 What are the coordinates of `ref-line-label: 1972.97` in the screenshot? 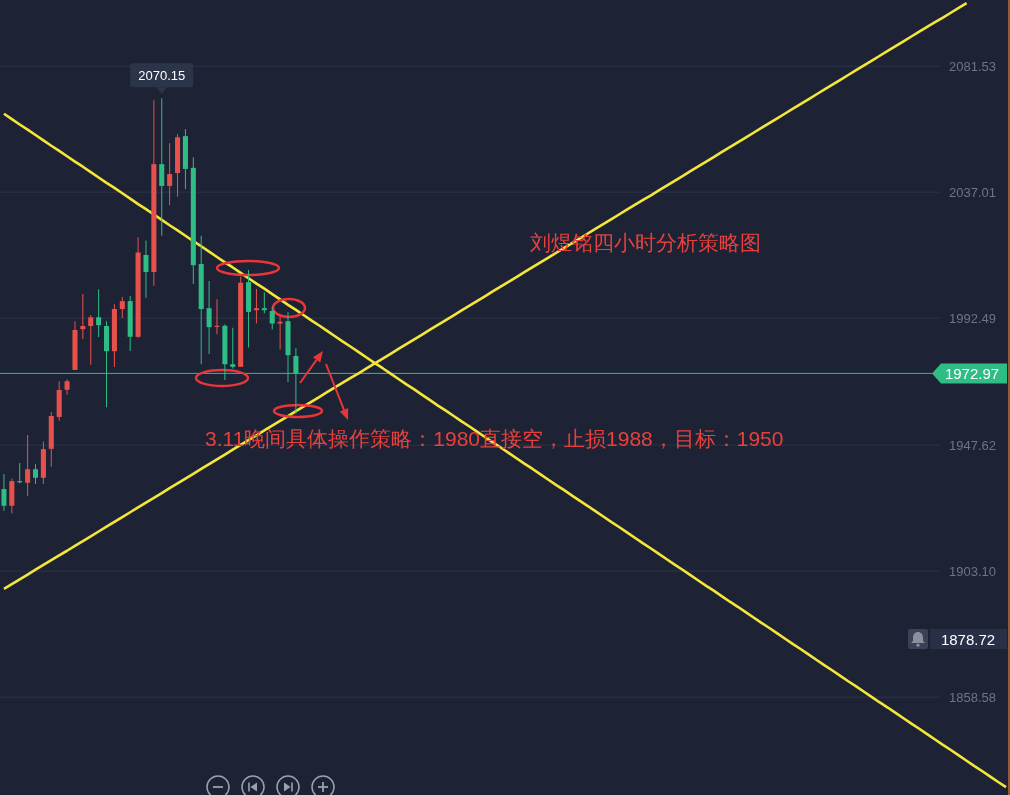 It's located at (972, 373).